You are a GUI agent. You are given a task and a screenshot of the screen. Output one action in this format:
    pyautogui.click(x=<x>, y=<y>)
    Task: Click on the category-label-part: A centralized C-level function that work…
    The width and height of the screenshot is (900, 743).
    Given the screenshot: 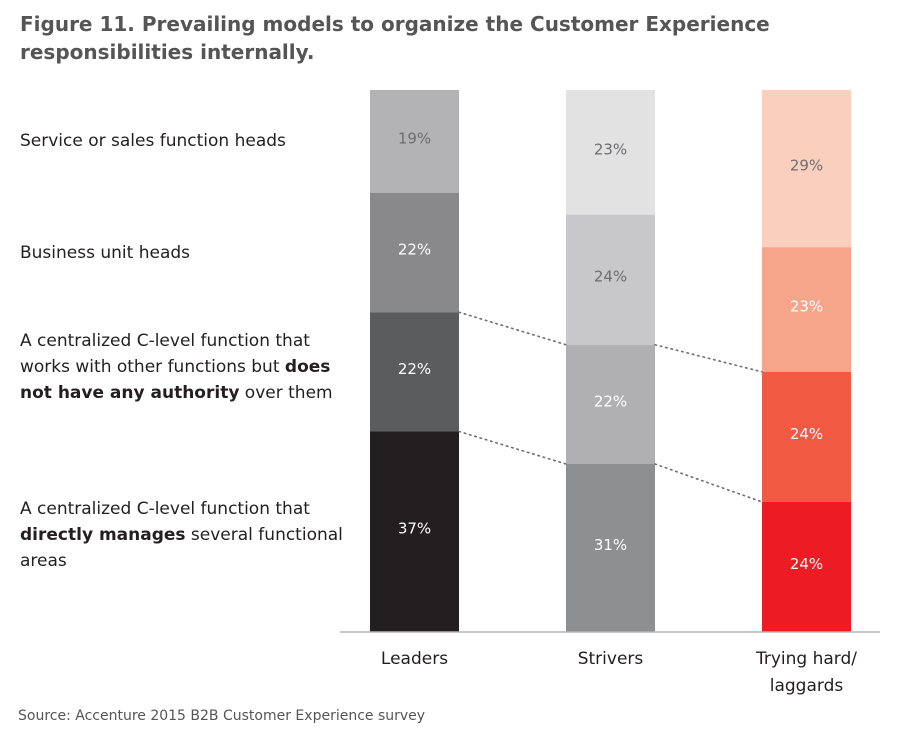 What is the action you would take?
    pyautogui.click(x=165, y=354)
    